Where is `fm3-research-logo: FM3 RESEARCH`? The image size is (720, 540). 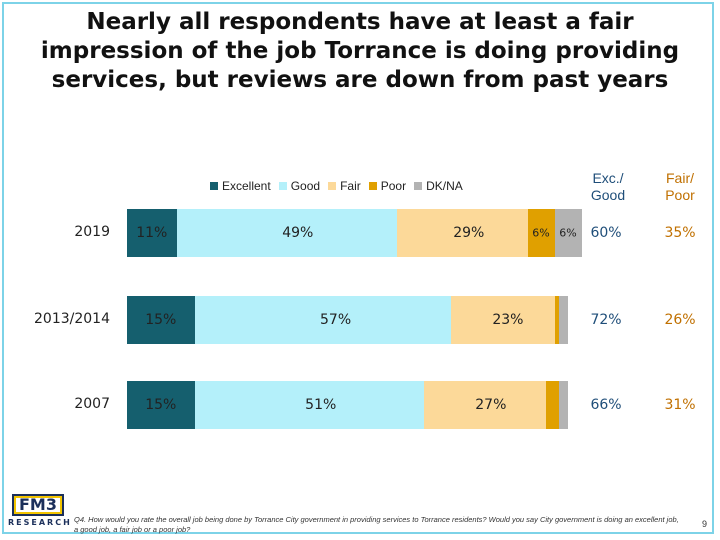 fm3-research-logo: FM3 RESEARCH is located at coordinates (39, 514).